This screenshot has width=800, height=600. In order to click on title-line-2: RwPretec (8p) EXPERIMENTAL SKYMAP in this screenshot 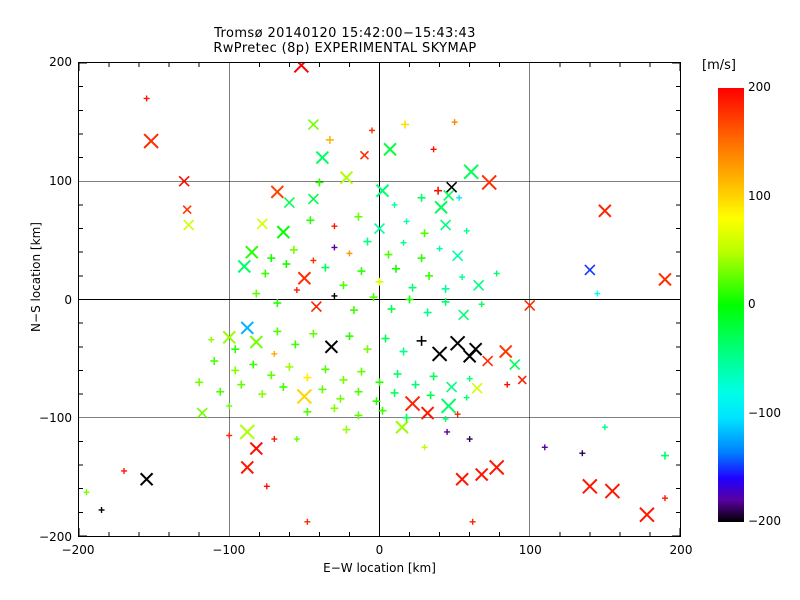, I will do `click(345, 48)`.